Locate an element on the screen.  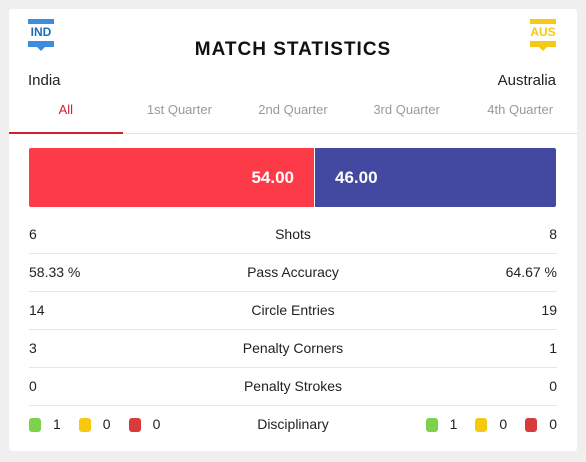
stat-row-penalty-corners: 3 Penalty Corners 1 is located at coordinates (293, 349).